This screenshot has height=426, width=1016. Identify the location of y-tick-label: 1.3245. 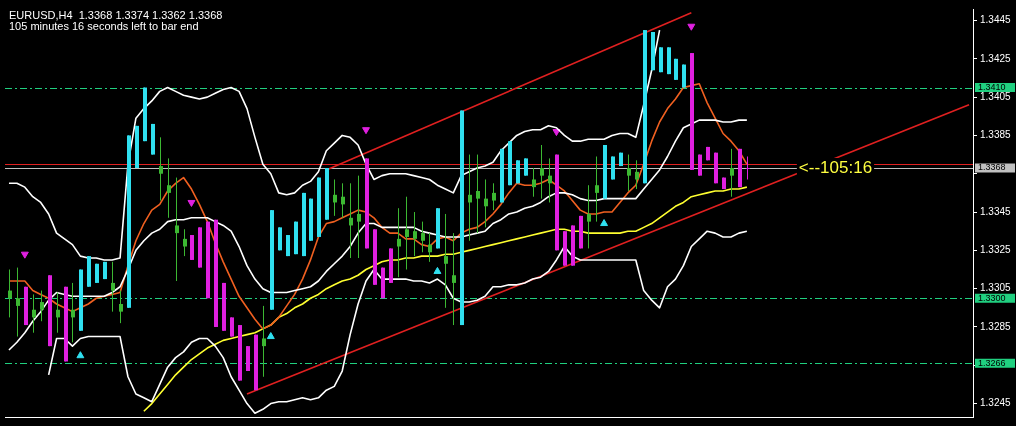
(996, 403).